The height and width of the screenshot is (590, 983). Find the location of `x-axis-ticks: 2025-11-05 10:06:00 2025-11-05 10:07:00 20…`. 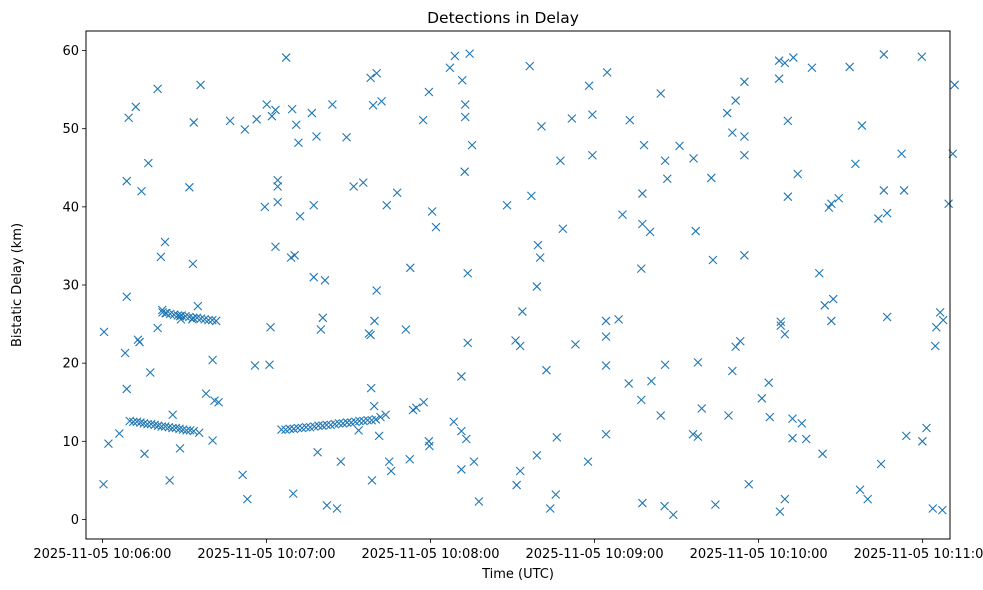

x-axis-ticks: 2025-11-05 10:06:00 2025-11-05 10:07:00 20… is located at coordinates (508, 550).